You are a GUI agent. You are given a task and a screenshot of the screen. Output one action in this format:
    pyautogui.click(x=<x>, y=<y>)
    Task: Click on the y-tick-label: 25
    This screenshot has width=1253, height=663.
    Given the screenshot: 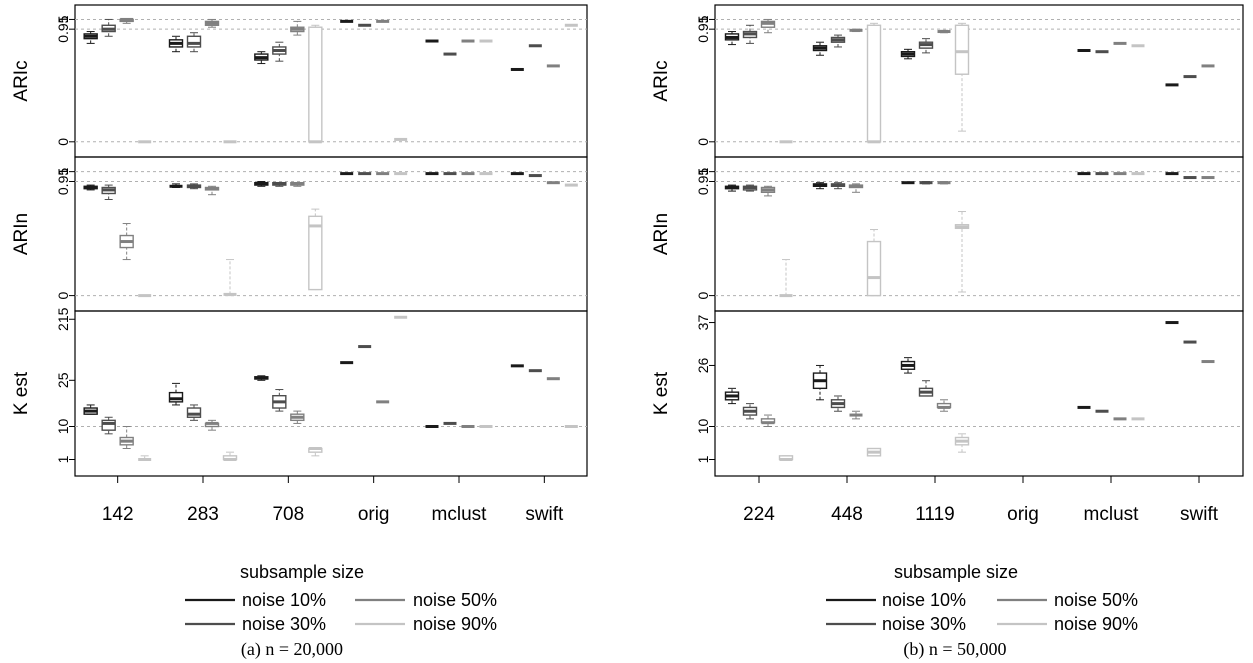 What is the action you would take?
    pyautogui.click(x=63, y=380)
    